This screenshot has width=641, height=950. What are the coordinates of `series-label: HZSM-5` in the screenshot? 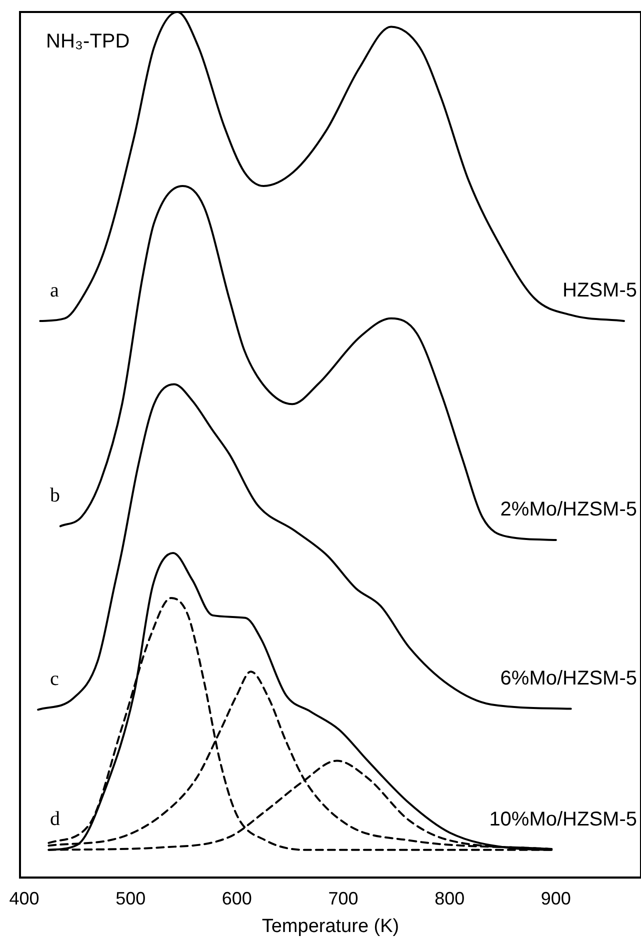 It's located at (599, 291).